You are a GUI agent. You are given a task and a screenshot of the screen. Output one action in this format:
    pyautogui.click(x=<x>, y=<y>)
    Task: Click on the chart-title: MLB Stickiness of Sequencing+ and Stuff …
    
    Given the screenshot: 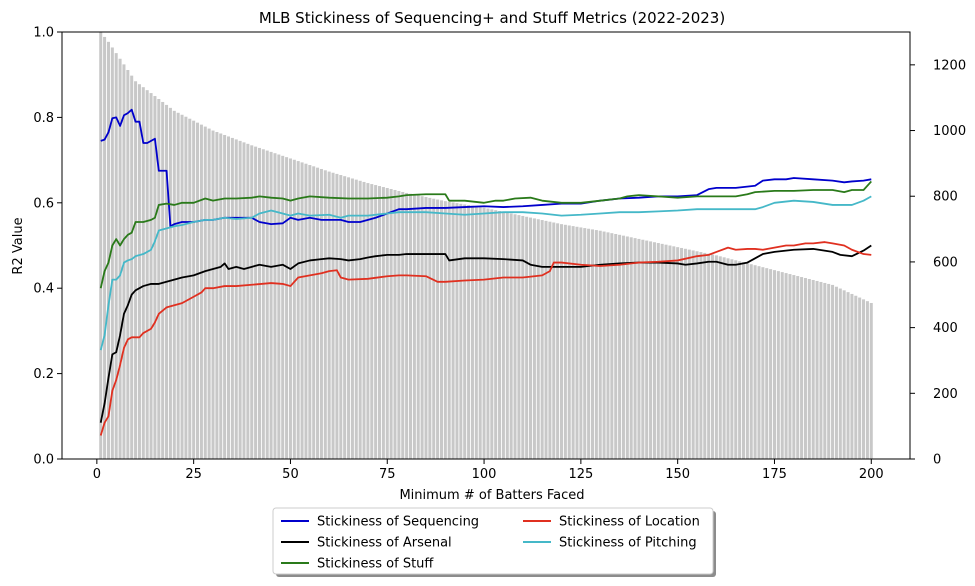 What is the action you would take?
    pyautogui.click(x=492, y=18)
    